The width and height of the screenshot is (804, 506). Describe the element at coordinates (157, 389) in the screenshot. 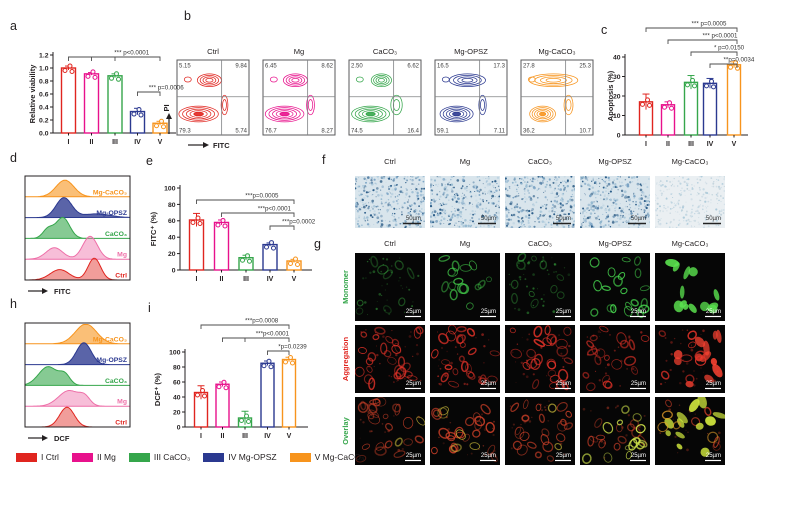

I see `svg-text: DCF⁺ (%)` at that location.